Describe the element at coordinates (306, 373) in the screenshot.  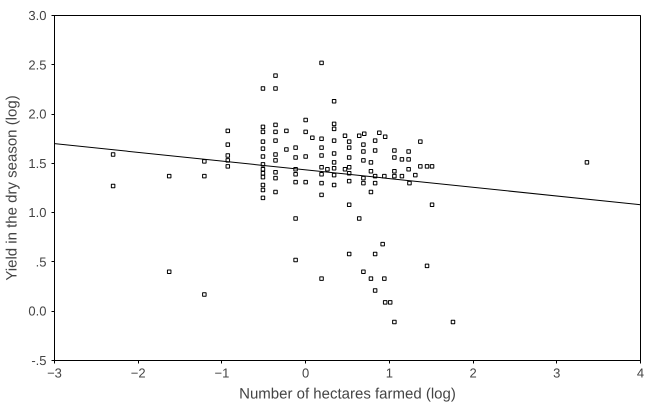
I see `x-tick-label: 0` at that location.